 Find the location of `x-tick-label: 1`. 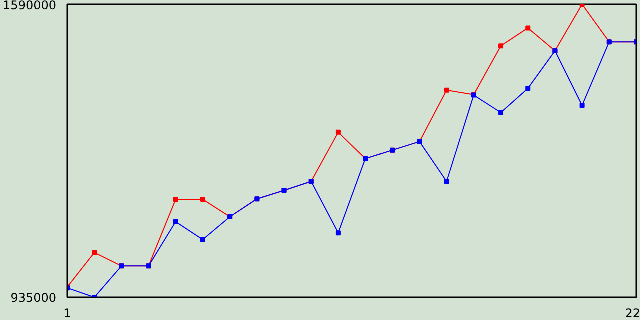

x-tick-label: 1 is located at coordinates (68, 313).